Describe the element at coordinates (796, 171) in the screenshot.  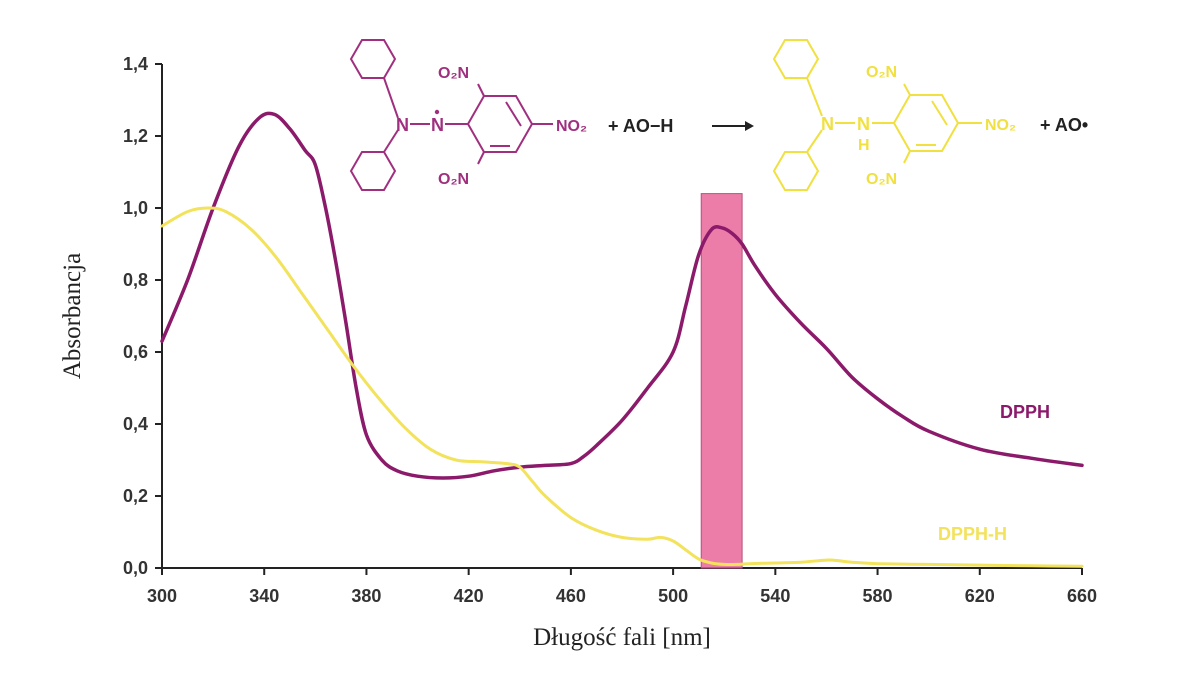
I see `product-phenyl-bottom` at that location.